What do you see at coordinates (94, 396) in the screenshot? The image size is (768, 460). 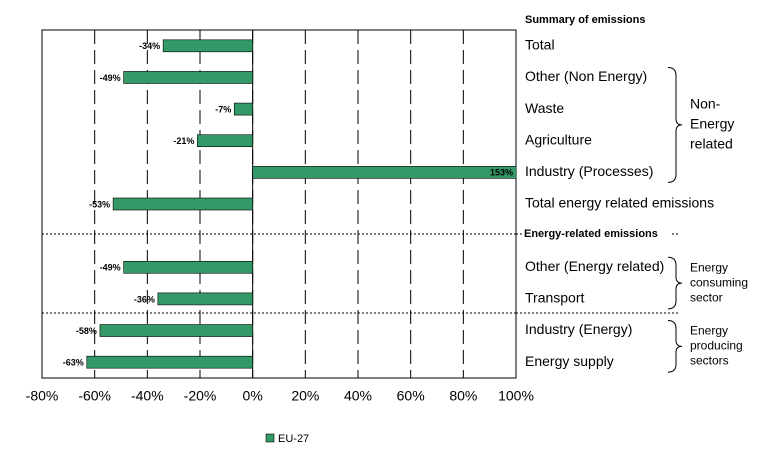 I see `x-tick-label: -60%` at bounding box center [94, 396].